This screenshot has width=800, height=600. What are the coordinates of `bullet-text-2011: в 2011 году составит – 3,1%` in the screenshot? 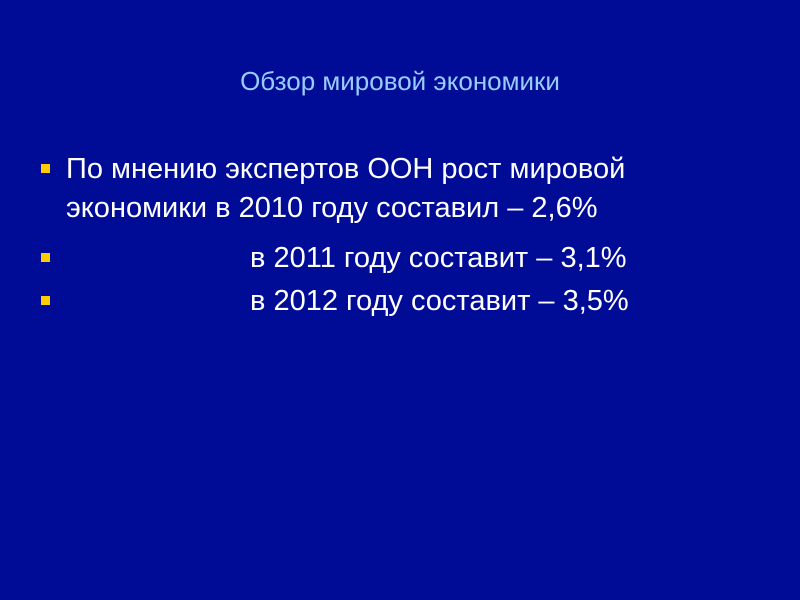 It's located at (438, 258).